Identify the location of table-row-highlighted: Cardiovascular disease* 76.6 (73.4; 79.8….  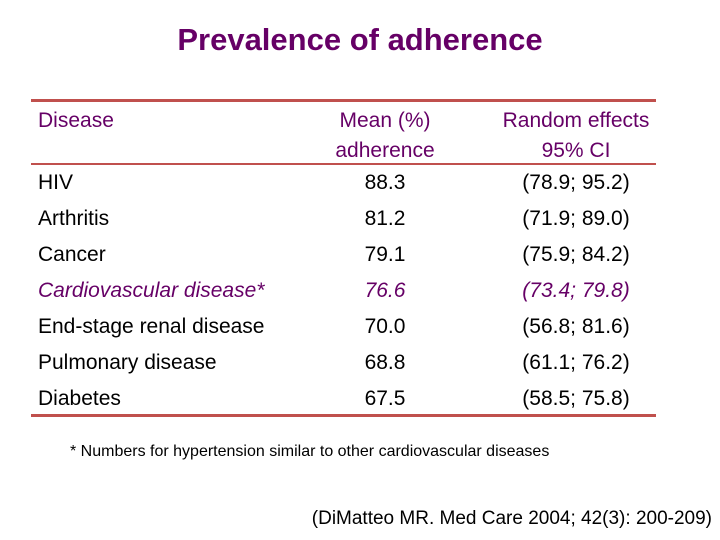
(360, 292).